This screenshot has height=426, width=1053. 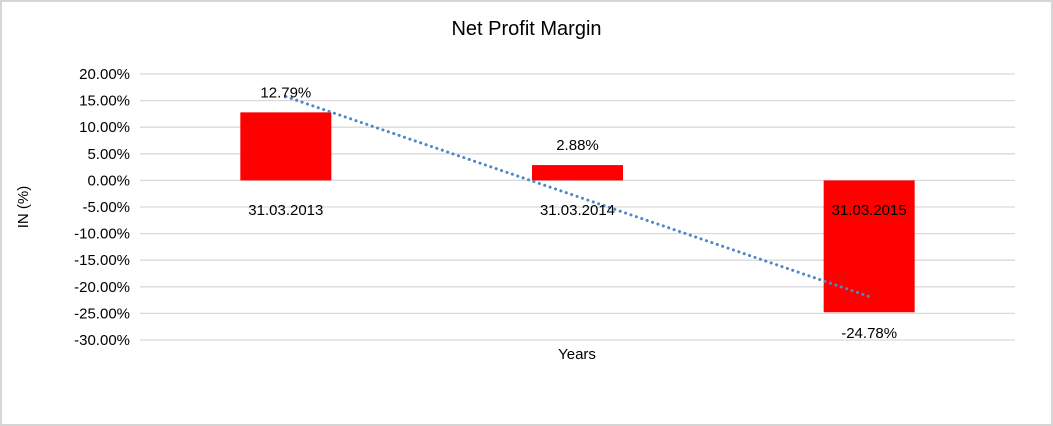 What do you see at coordinates (108, 180) in the screenshot?
I see `y-tick-label: 0.00%` at bounding box center [108, 180].